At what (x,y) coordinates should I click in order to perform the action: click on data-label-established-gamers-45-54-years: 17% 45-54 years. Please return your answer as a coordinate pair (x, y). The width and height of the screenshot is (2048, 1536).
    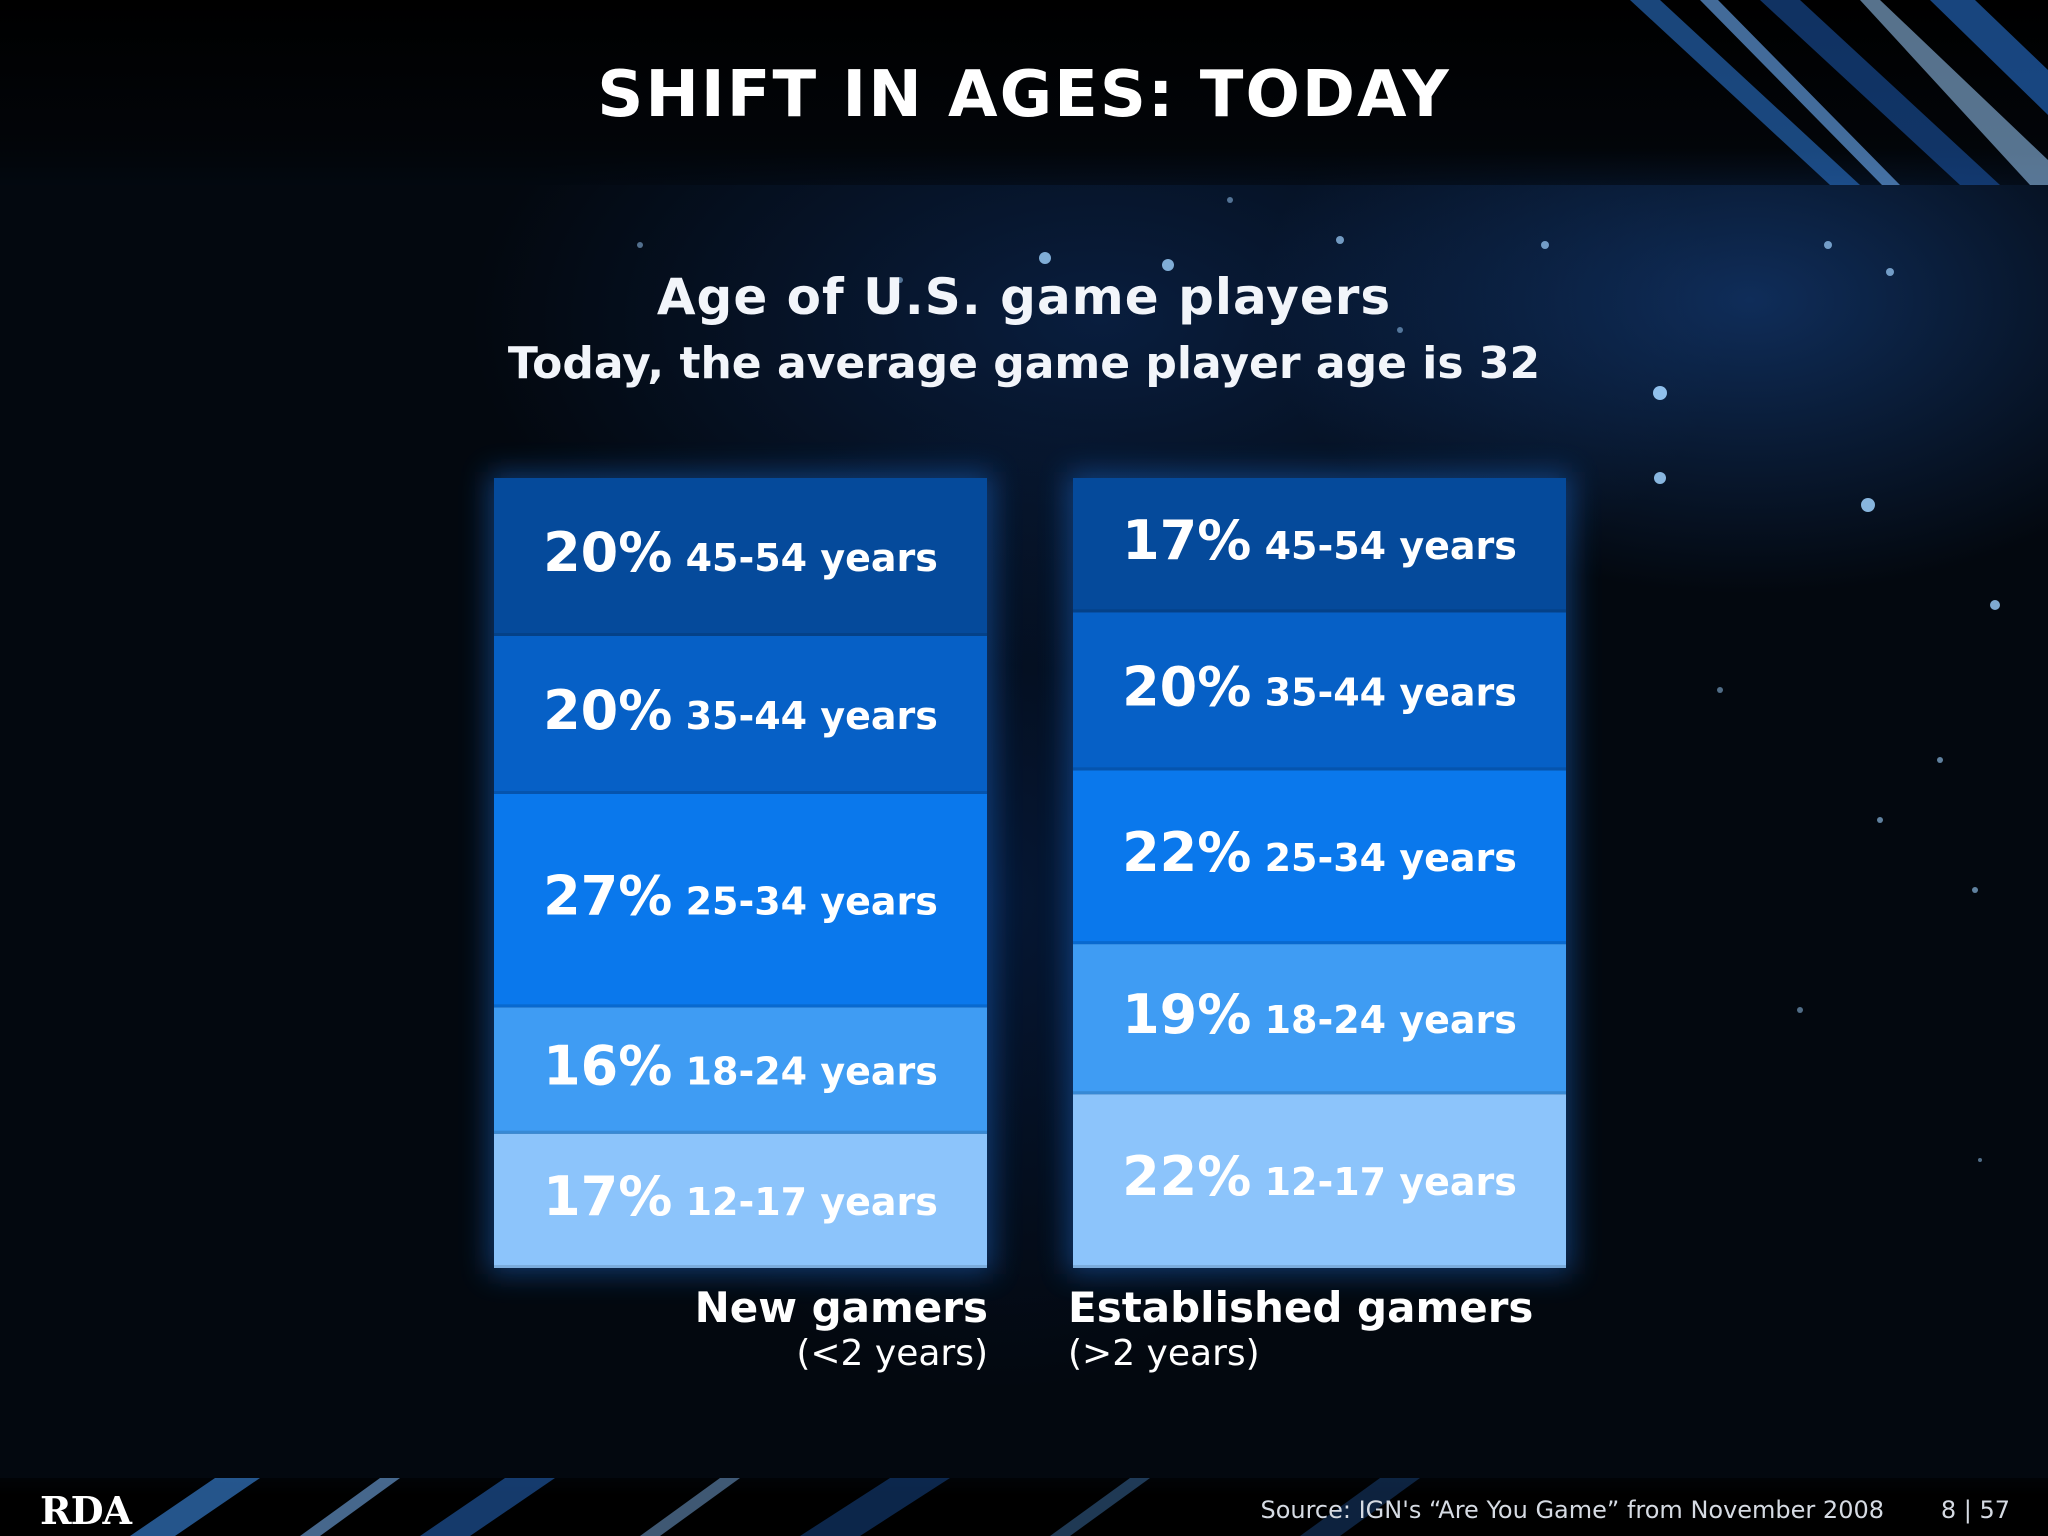
    Looking at the image, I should click on (1319, 540).